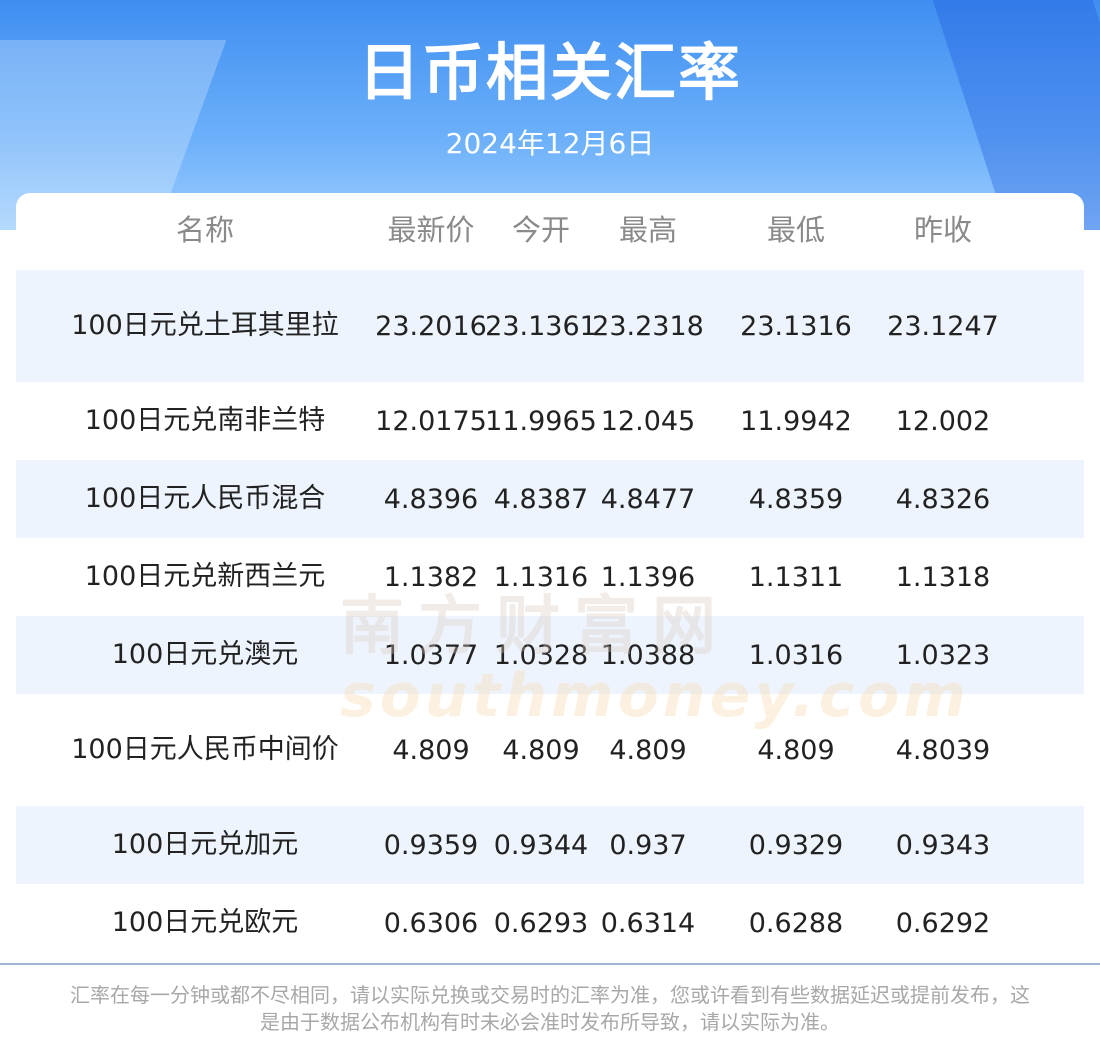 The height and width of the screenshot is (1037, 1100). I want to click on rate-value: 0.6306, so click(431, 923).